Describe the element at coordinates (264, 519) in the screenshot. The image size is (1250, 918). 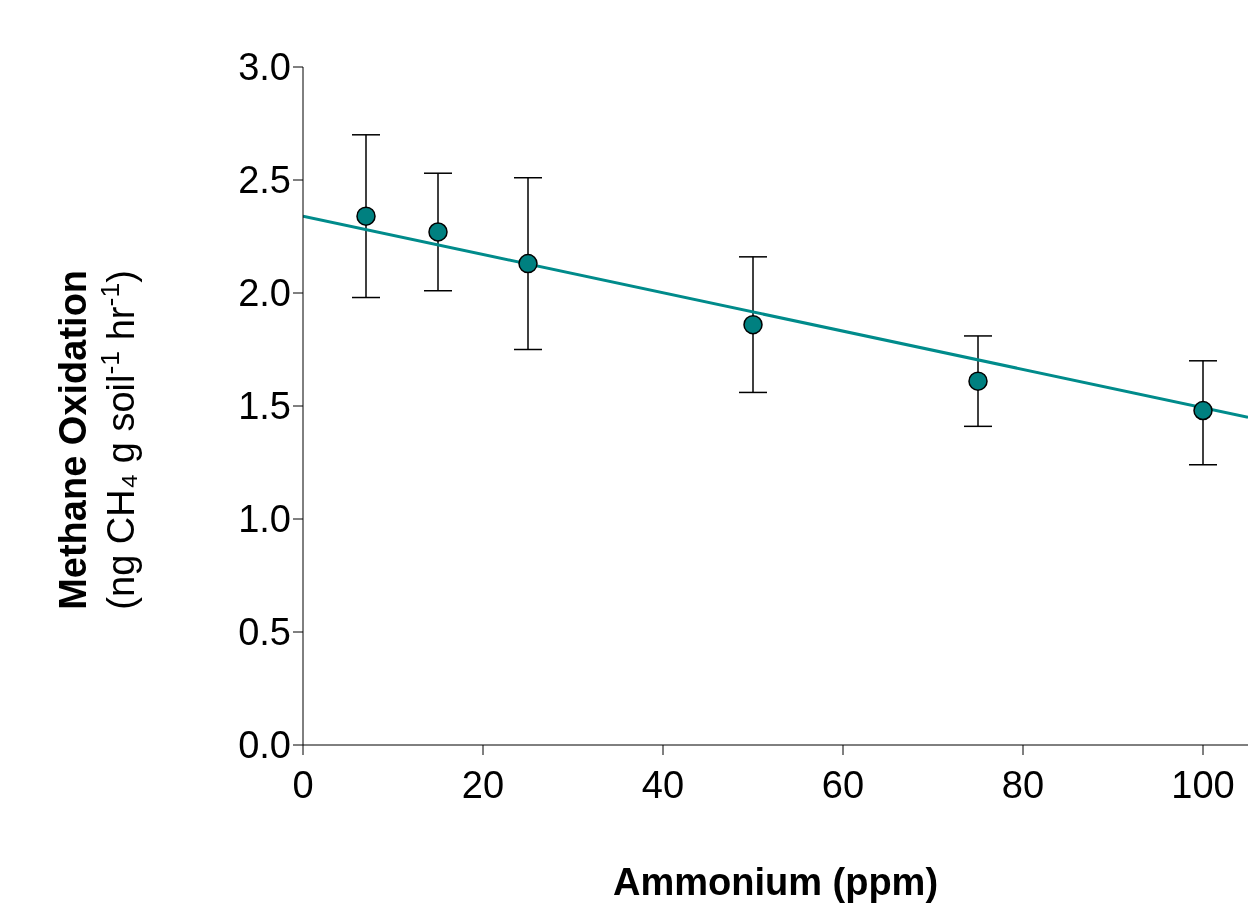
I see `y-tick-label: 1.0` at that location.